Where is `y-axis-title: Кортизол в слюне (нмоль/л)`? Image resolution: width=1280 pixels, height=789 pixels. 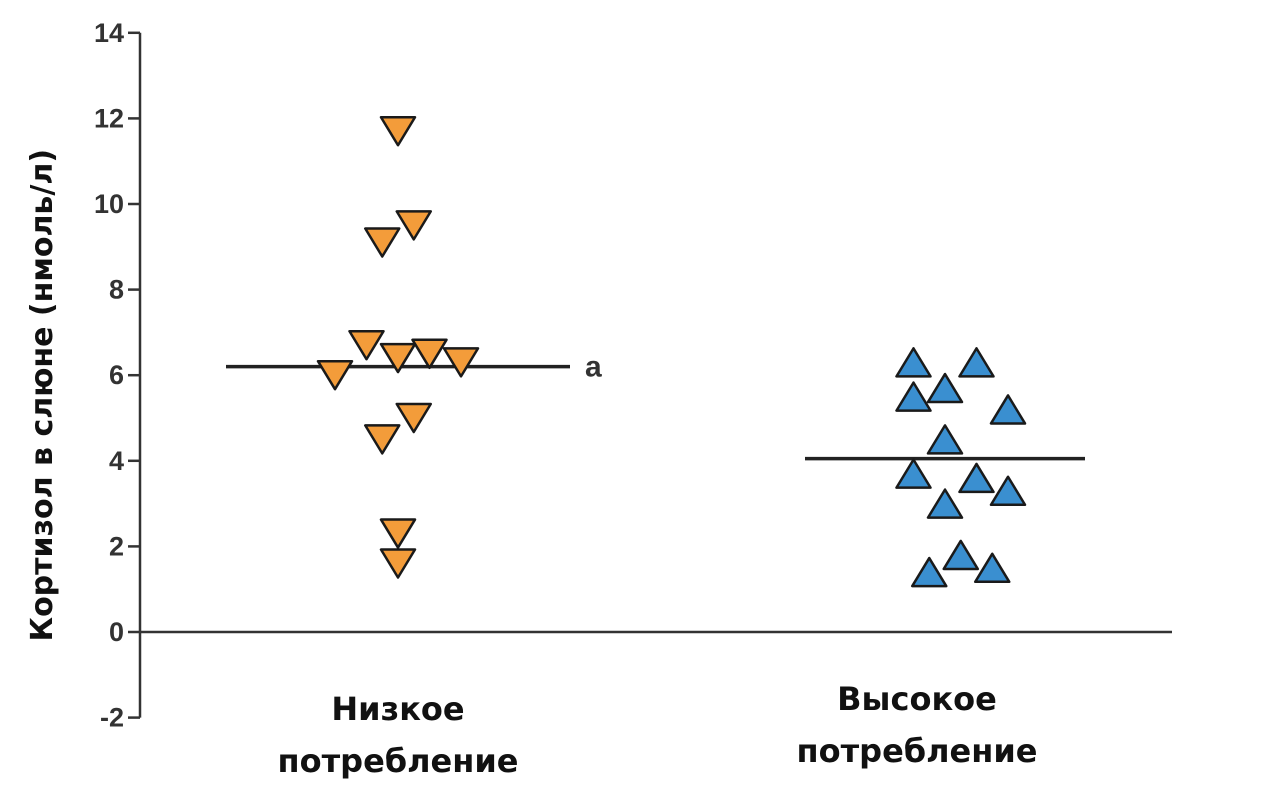 y-axis-title: Кортизол в слюне (нмоль/л) is located at coordinates (42, 395).